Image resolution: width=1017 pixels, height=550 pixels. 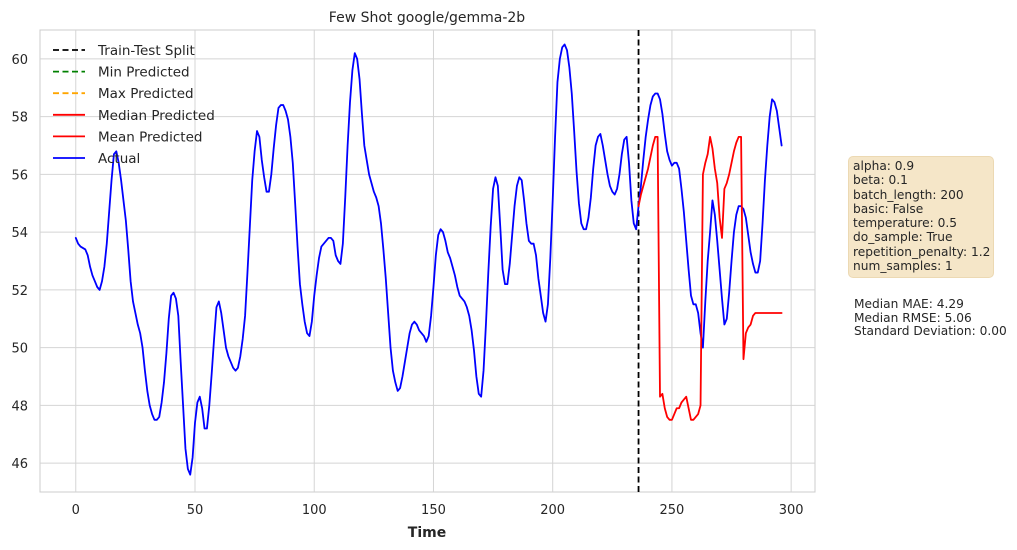 What do you see at coordinates (433, 510) in the screenshot?
I see `x-tick-label: 150` at bounding box center [433, 510].